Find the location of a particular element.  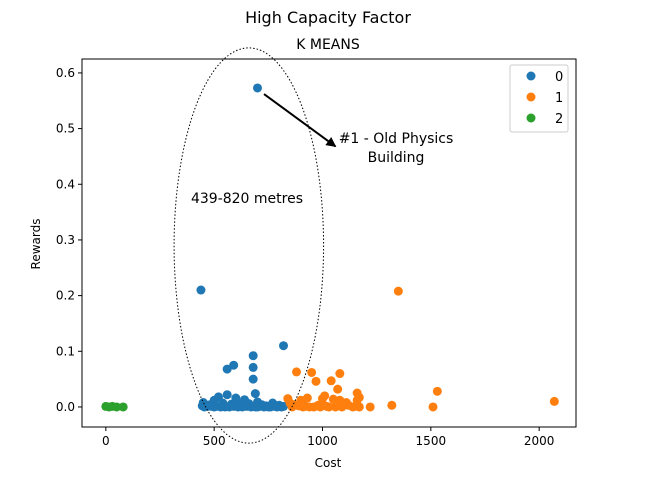

y-tick-label: 0.4 is located at coordinates (65, 184).